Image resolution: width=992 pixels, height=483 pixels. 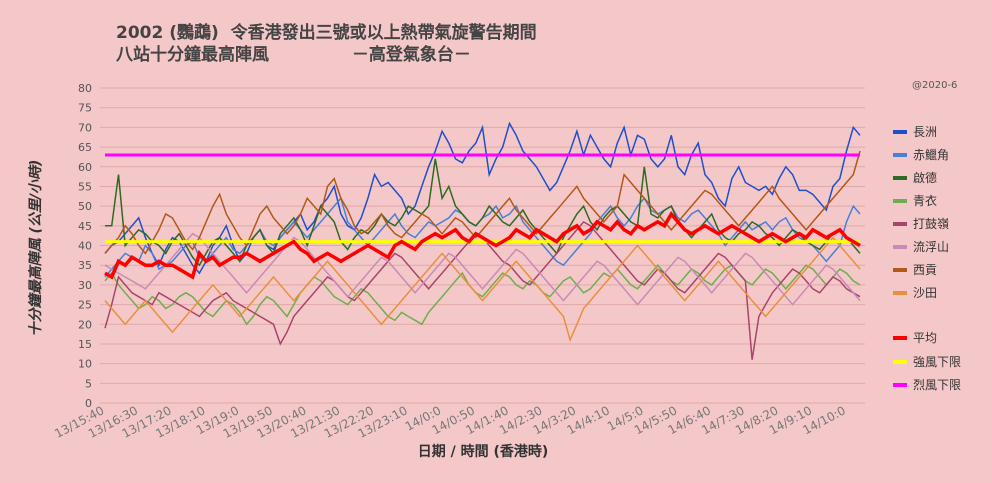 What do you see at coordinates (925, 338) in the screenshot?
I see `legend-label: 平均` at bounding box center [925, 338].